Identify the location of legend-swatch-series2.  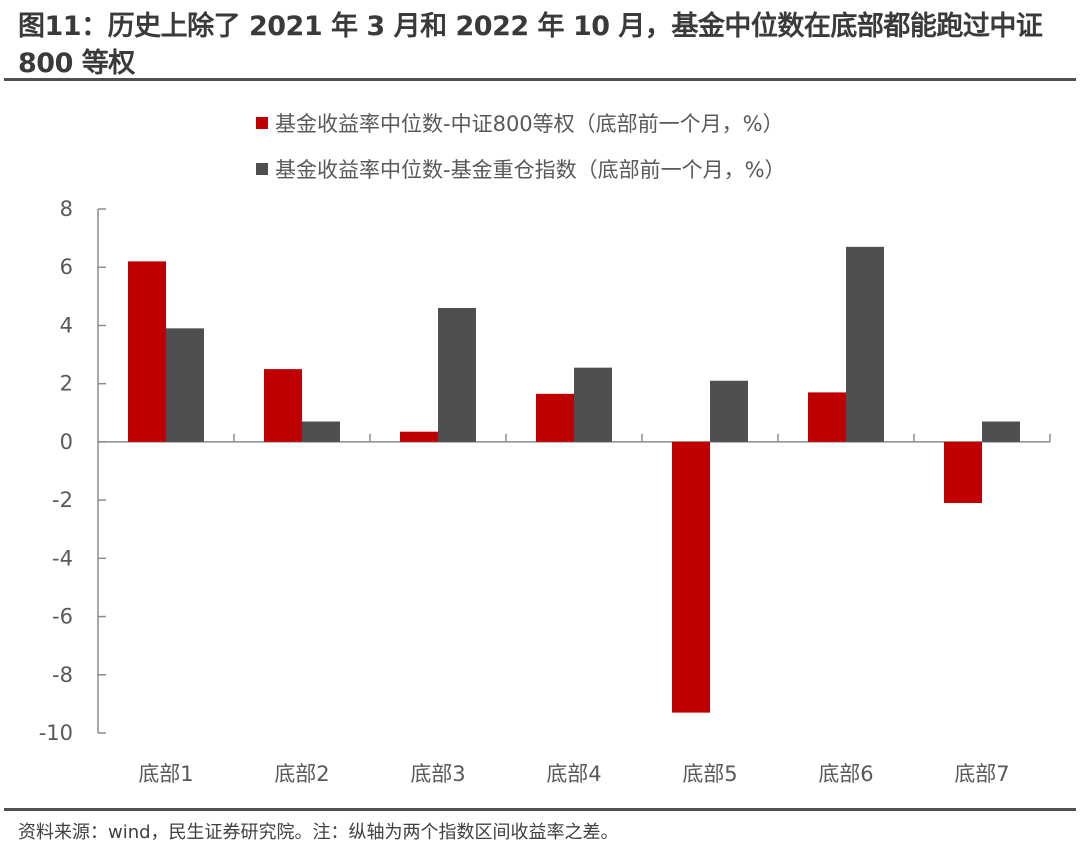
(262, 169).